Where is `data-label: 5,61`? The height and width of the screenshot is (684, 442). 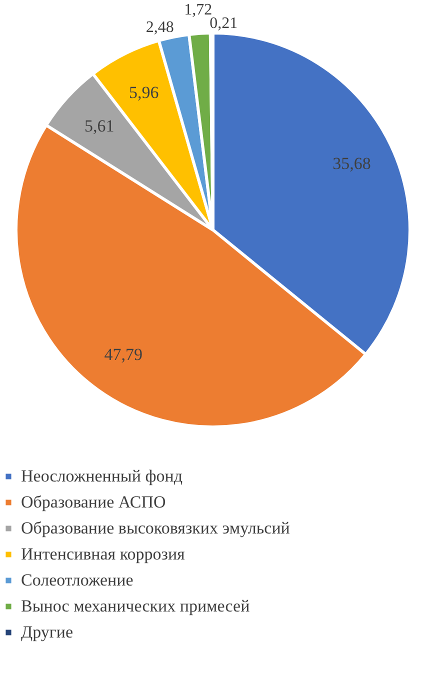 data-label: 5,61 is located at coordinates (99, 126).